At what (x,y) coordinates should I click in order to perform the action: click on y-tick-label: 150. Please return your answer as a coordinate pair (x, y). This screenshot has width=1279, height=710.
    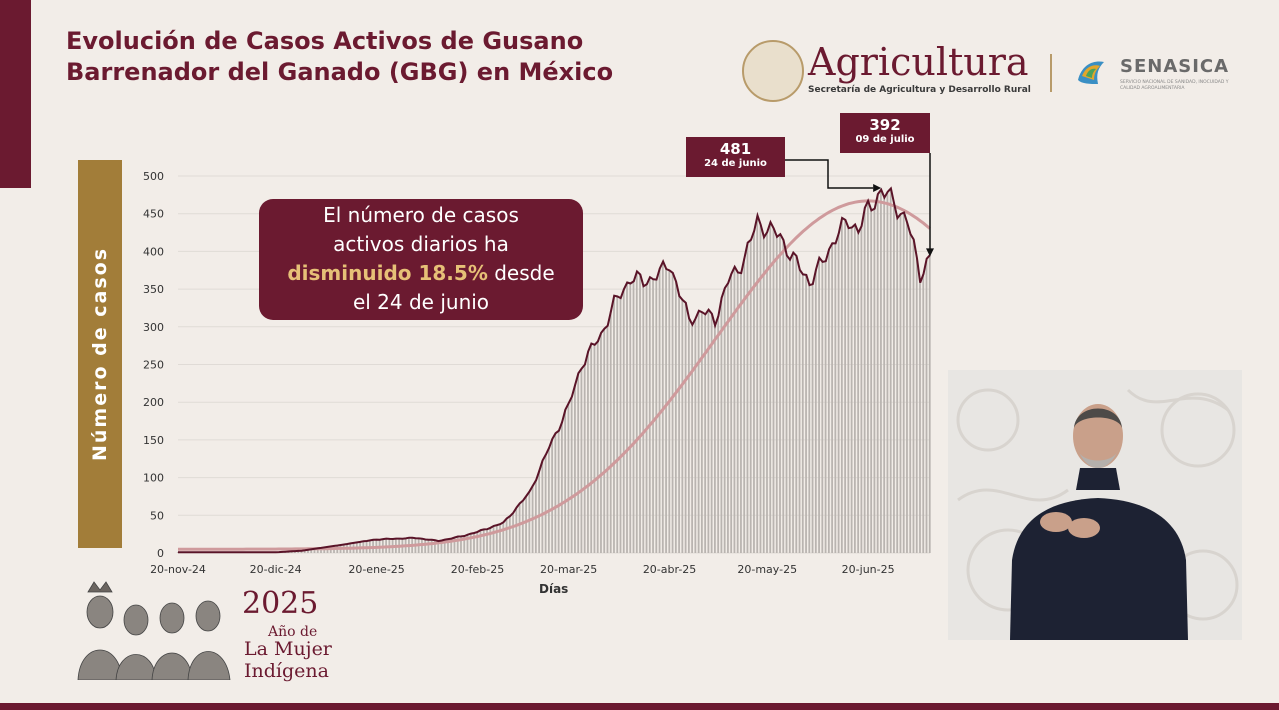
    Looking at the image, I should click on (153, 440).